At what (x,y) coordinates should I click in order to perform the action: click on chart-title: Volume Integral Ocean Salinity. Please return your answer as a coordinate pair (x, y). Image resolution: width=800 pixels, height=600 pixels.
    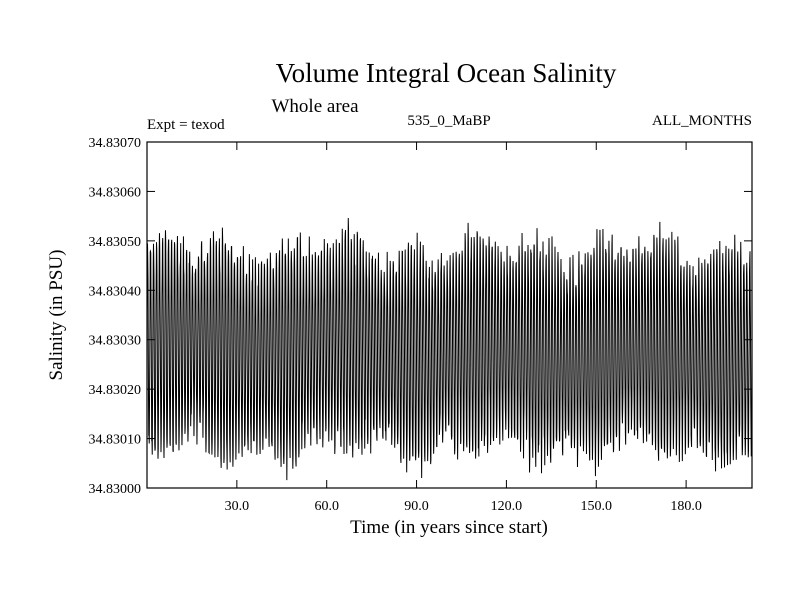
    Looking at the image, I should click on (446, 73).